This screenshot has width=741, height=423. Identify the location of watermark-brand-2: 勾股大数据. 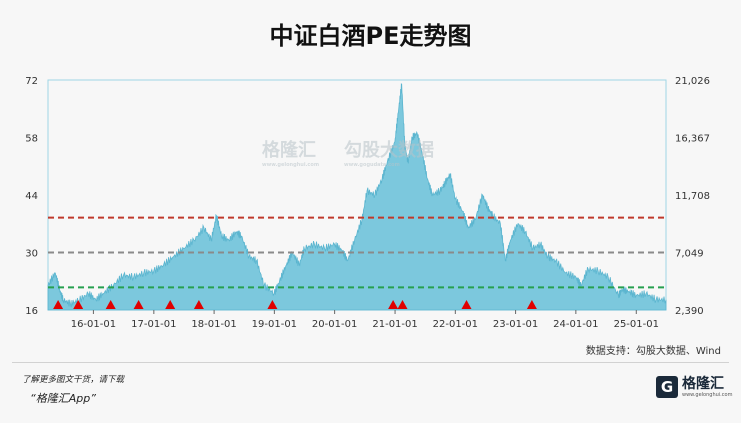
(389, 150).